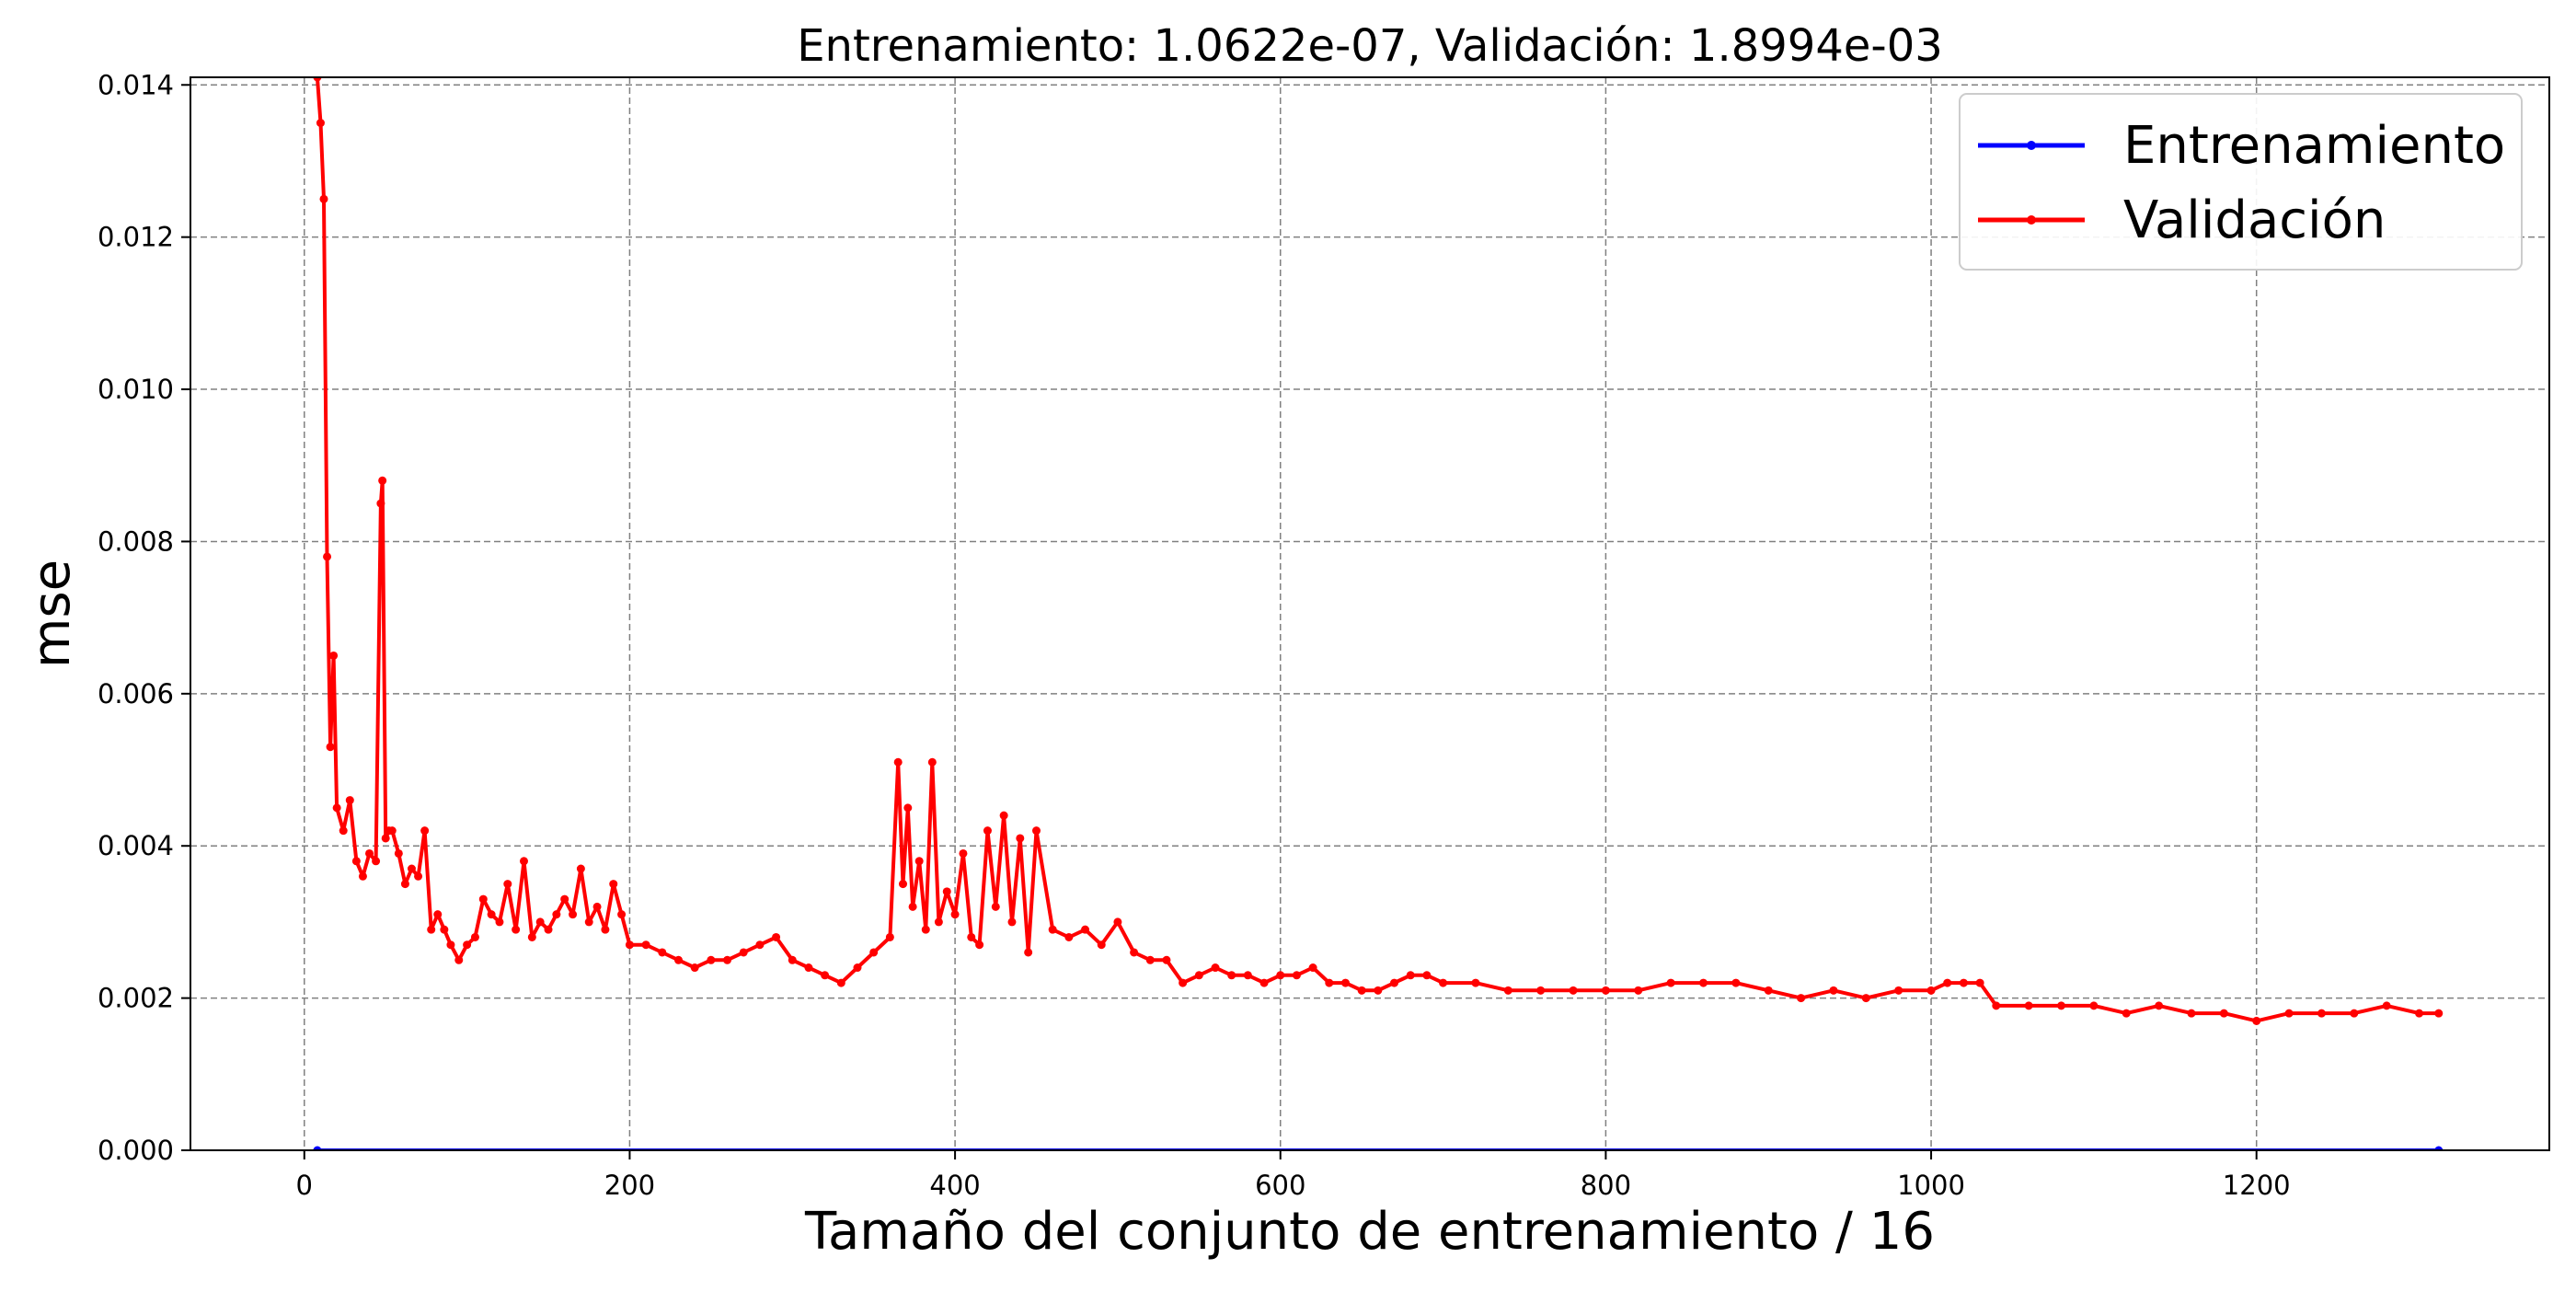 The width and height of the screenshot is (2576, 1292). Describe the element at coordinates (1606, 1185) in the screenshot. I see `x-tick-label: 800` at that location.